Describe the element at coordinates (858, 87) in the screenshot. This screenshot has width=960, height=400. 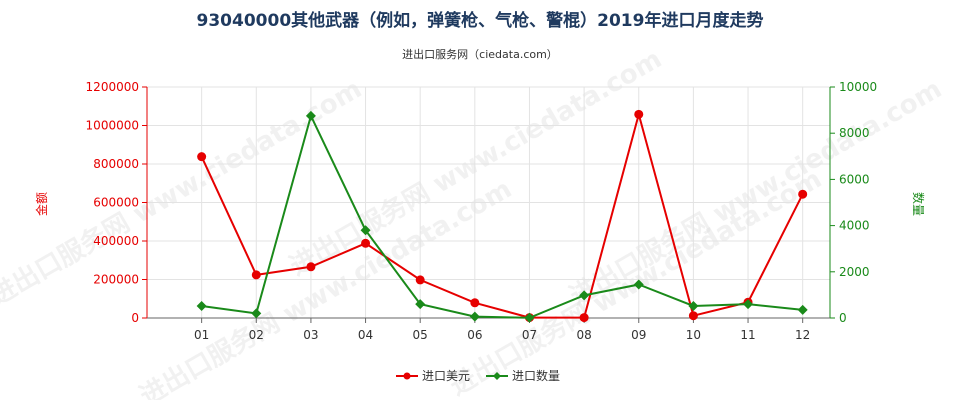
I see `y-right-tick-label: 10000` at that location.